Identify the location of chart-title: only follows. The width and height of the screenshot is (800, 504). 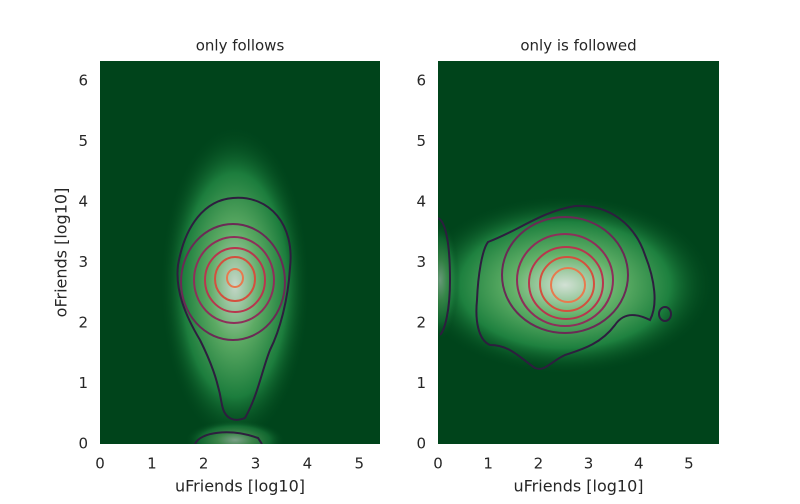
(240, 46).